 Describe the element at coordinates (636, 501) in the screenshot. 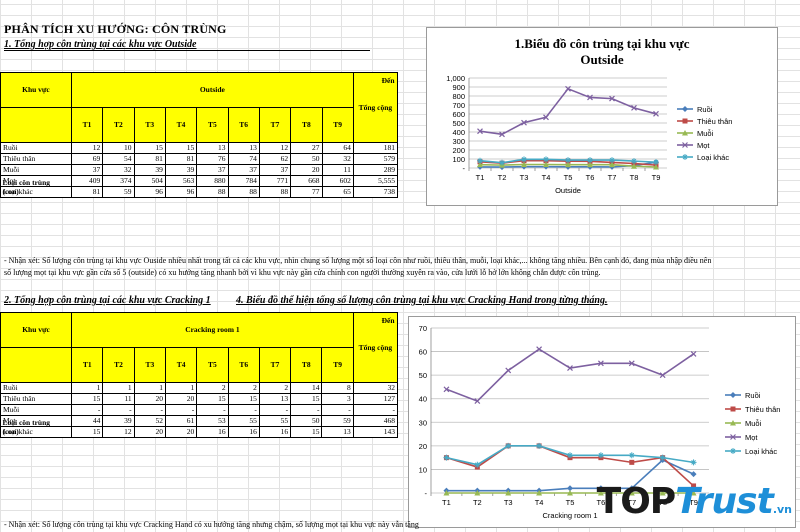

I see `logo-top: TOP` at that location.